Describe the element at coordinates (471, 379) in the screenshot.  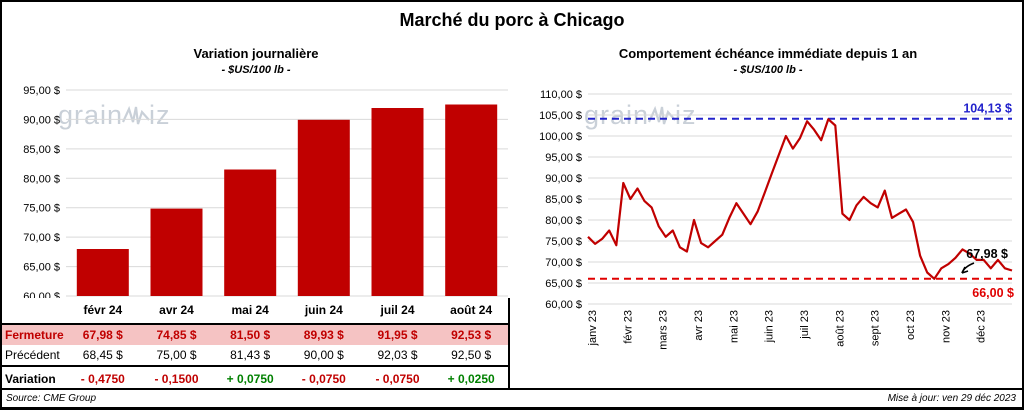
I see `variation-cell: + 0,0250` at that location.